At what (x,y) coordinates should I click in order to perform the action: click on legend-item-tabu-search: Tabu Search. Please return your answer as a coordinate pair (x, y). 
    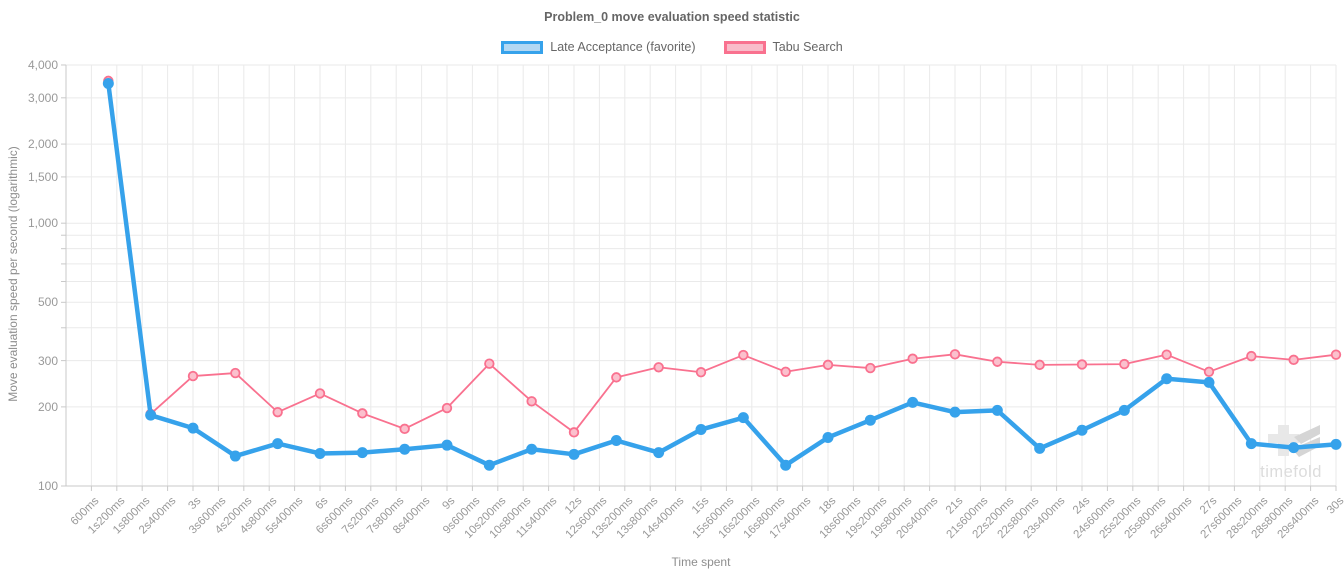
    Looking at the image, I should click on (783, 47).